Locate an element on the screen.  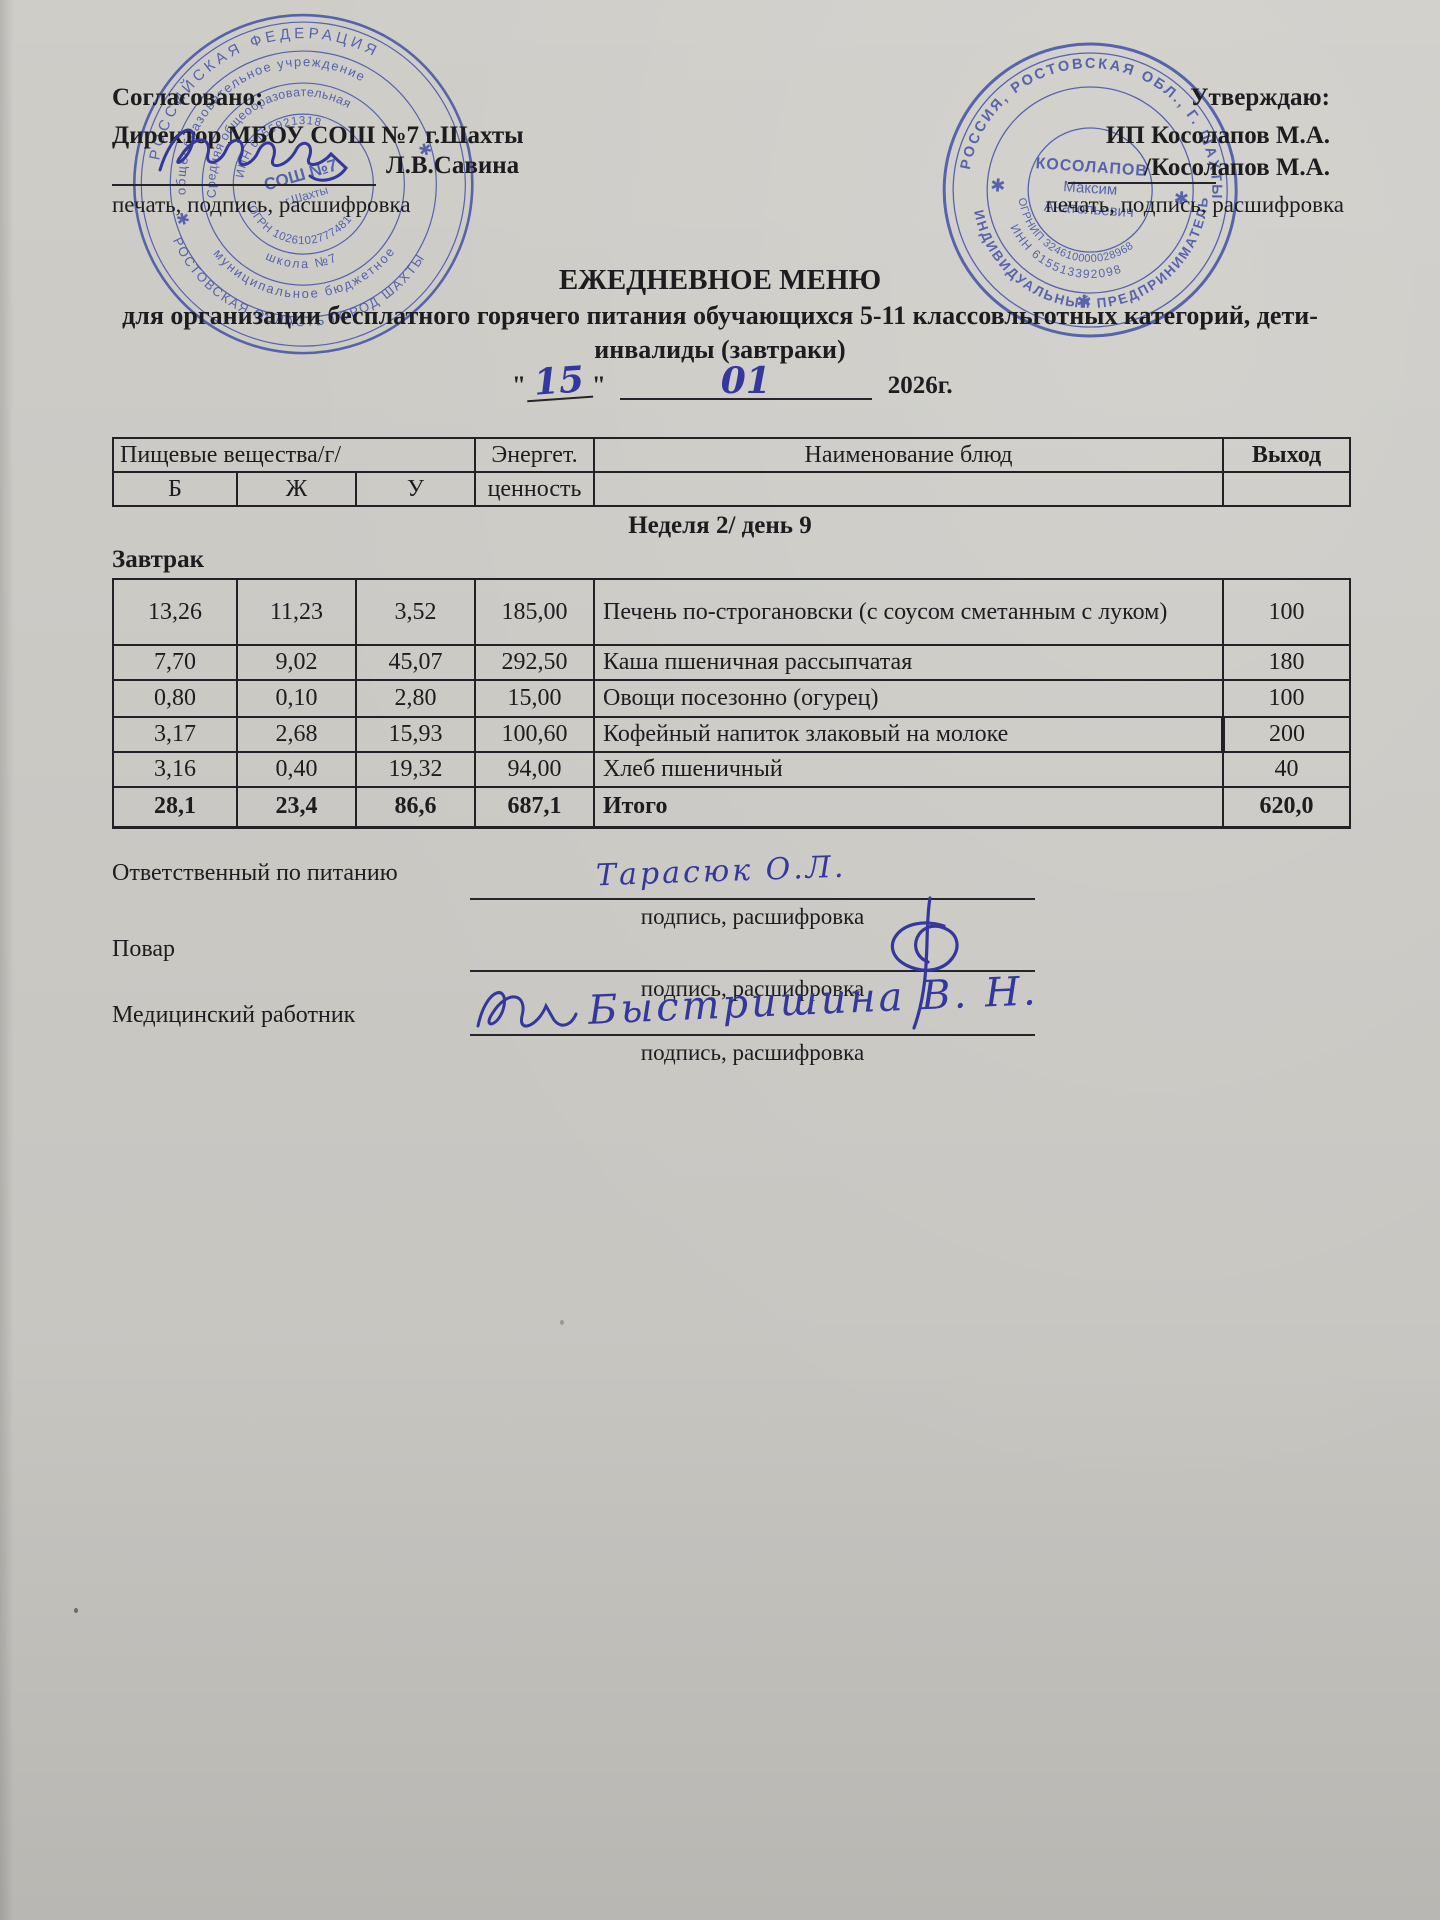
approved-caption: печать, подпись, расшифровка is located at coordinates (1194, 204).